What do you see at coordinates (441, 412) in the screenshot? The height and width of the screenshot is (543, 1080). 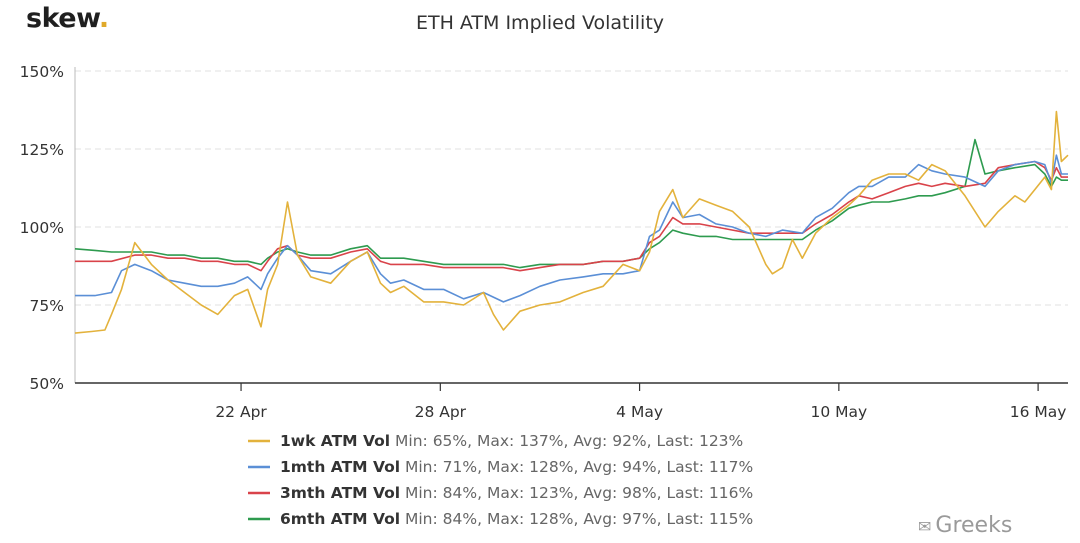 I see `x-tick-label: 28 Apr` at bounding box center [441, 412].